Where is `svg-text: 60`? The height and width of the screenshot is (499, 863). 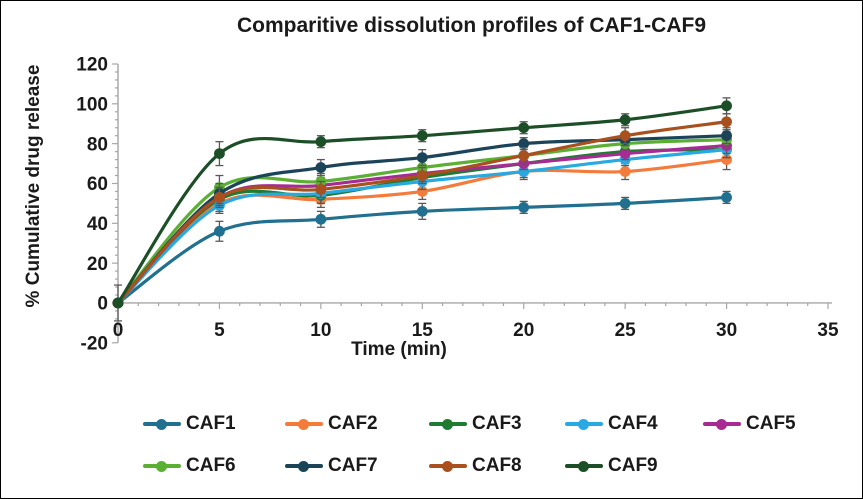
svg-text: 60 is located at coordinates (97, 184).